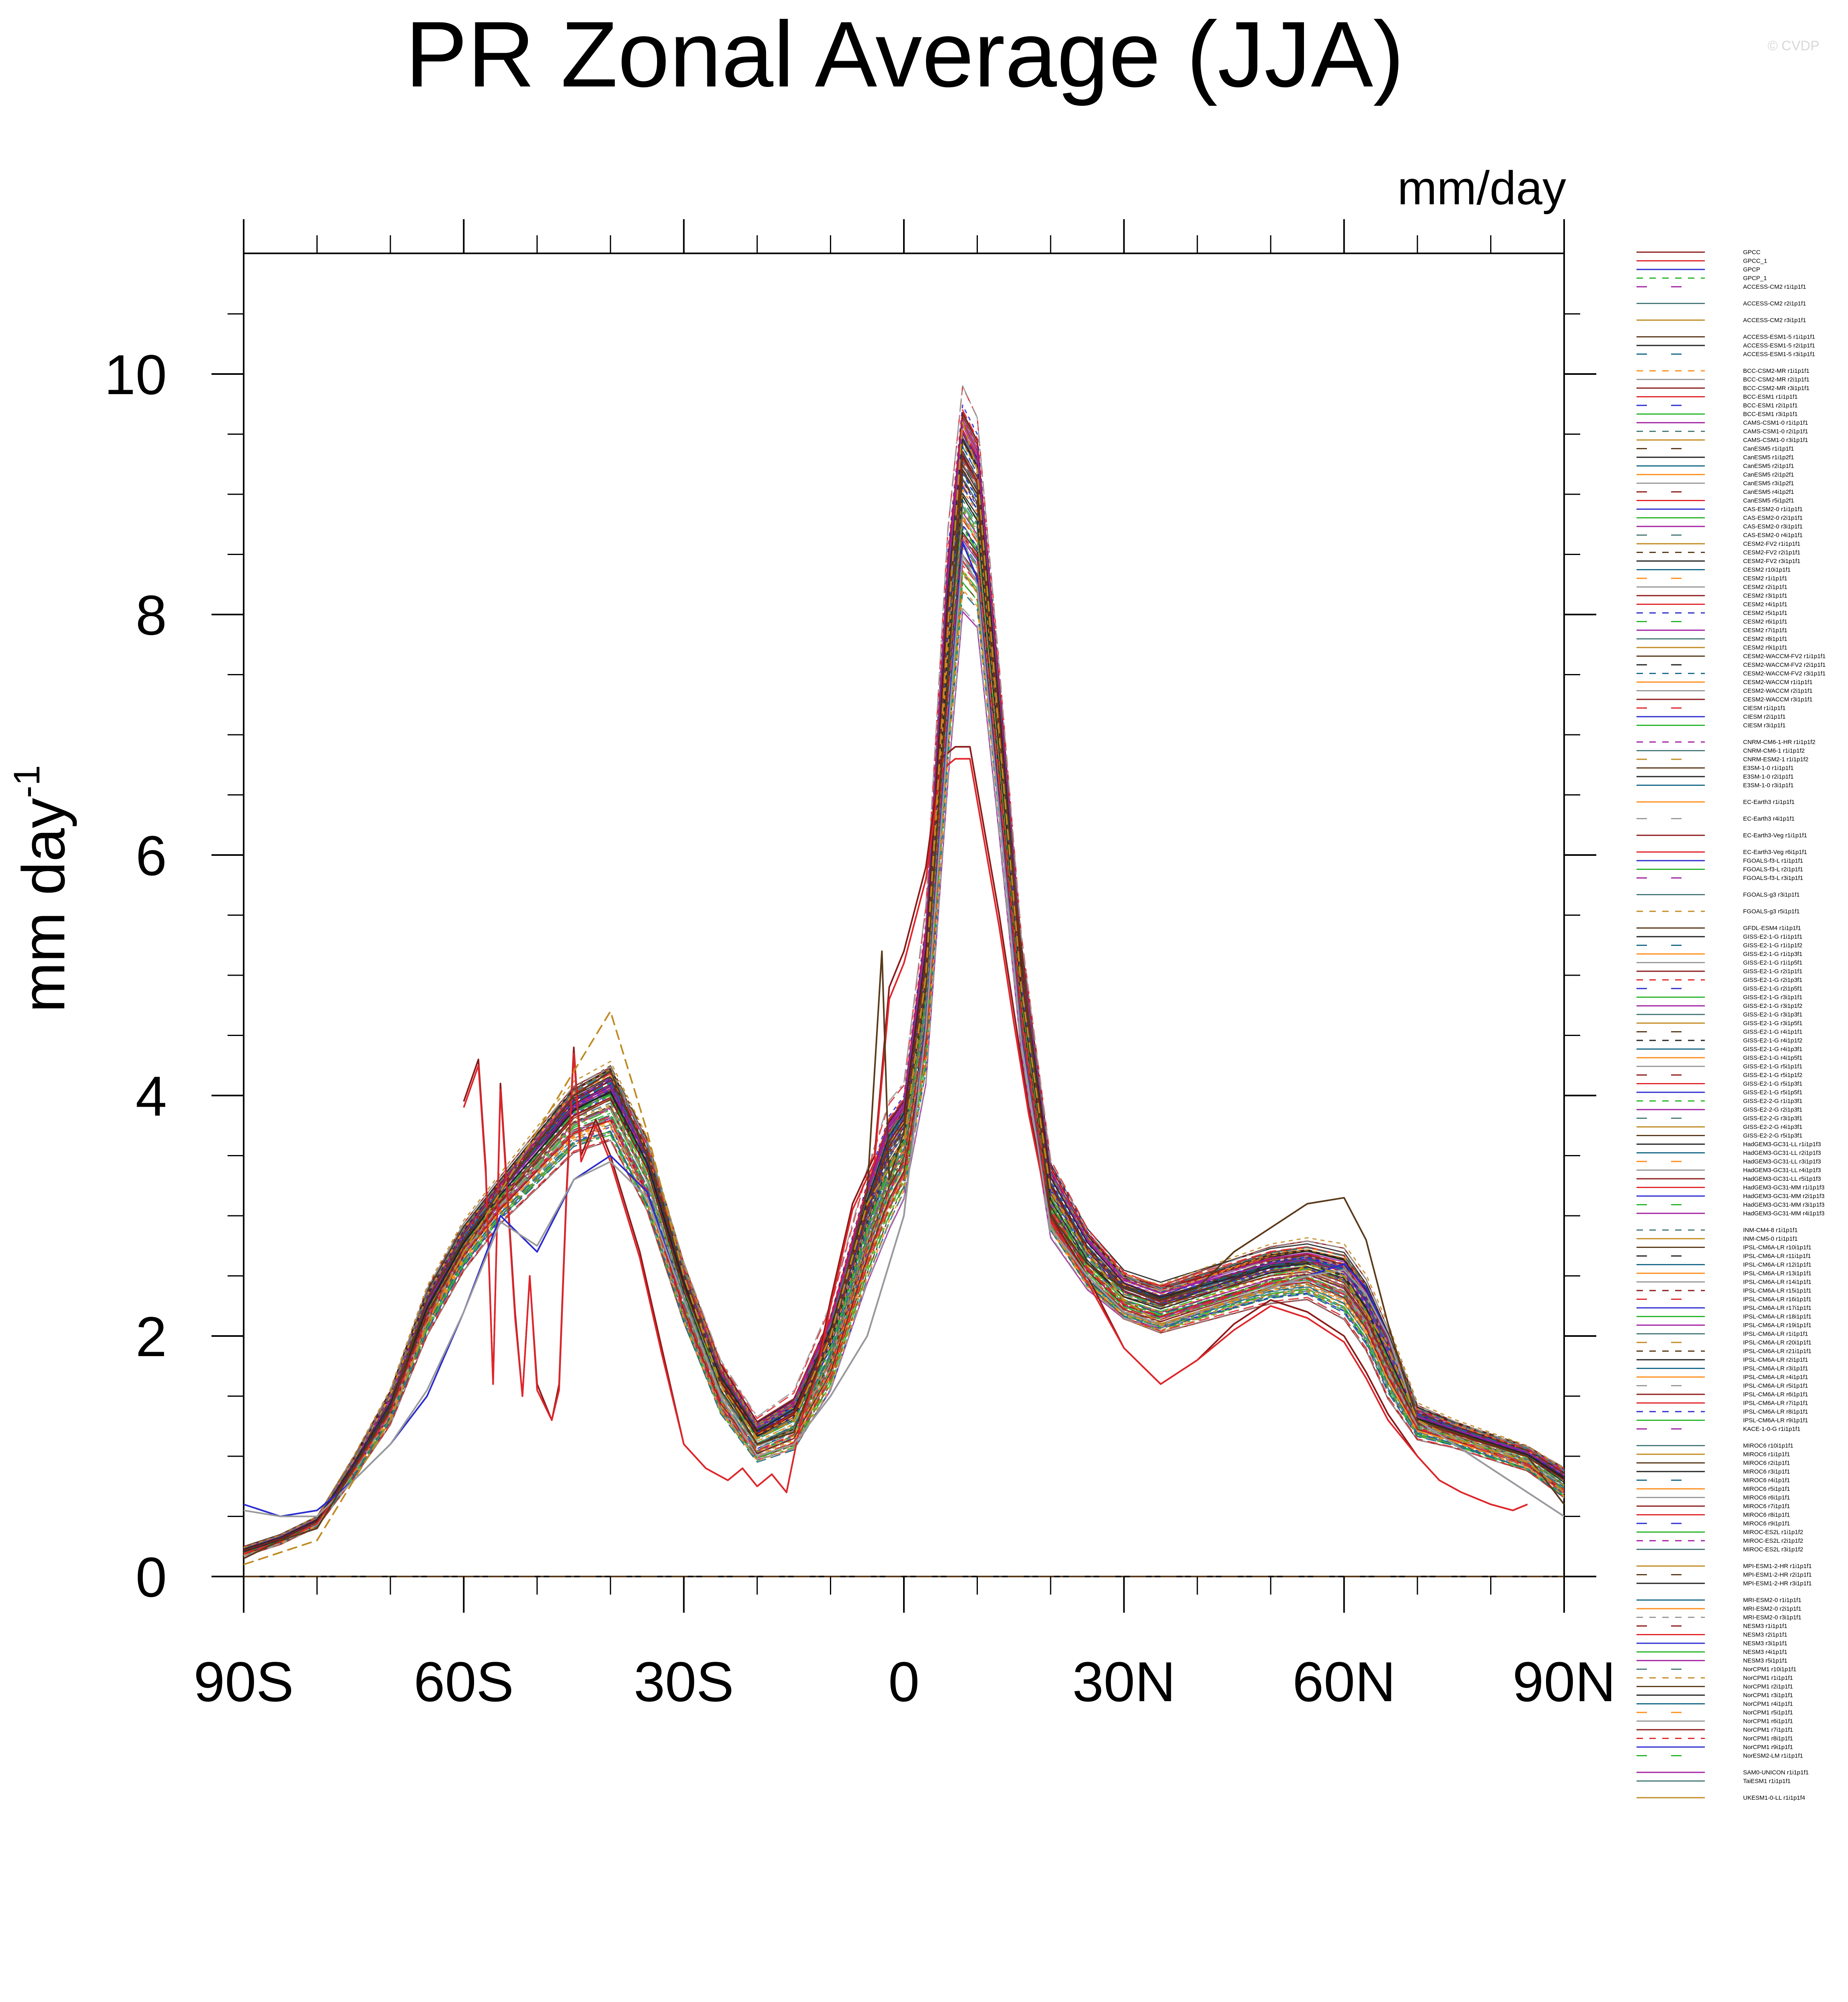 Image resolution: width=1848 pixels, height=2002 pixels. What do you see at coordinates (1782, 1170) in the screenshot?
I see `legend-label: HadGEM3-GC31-LL r4i1p1f3` at bounding box center [1782, 1170].